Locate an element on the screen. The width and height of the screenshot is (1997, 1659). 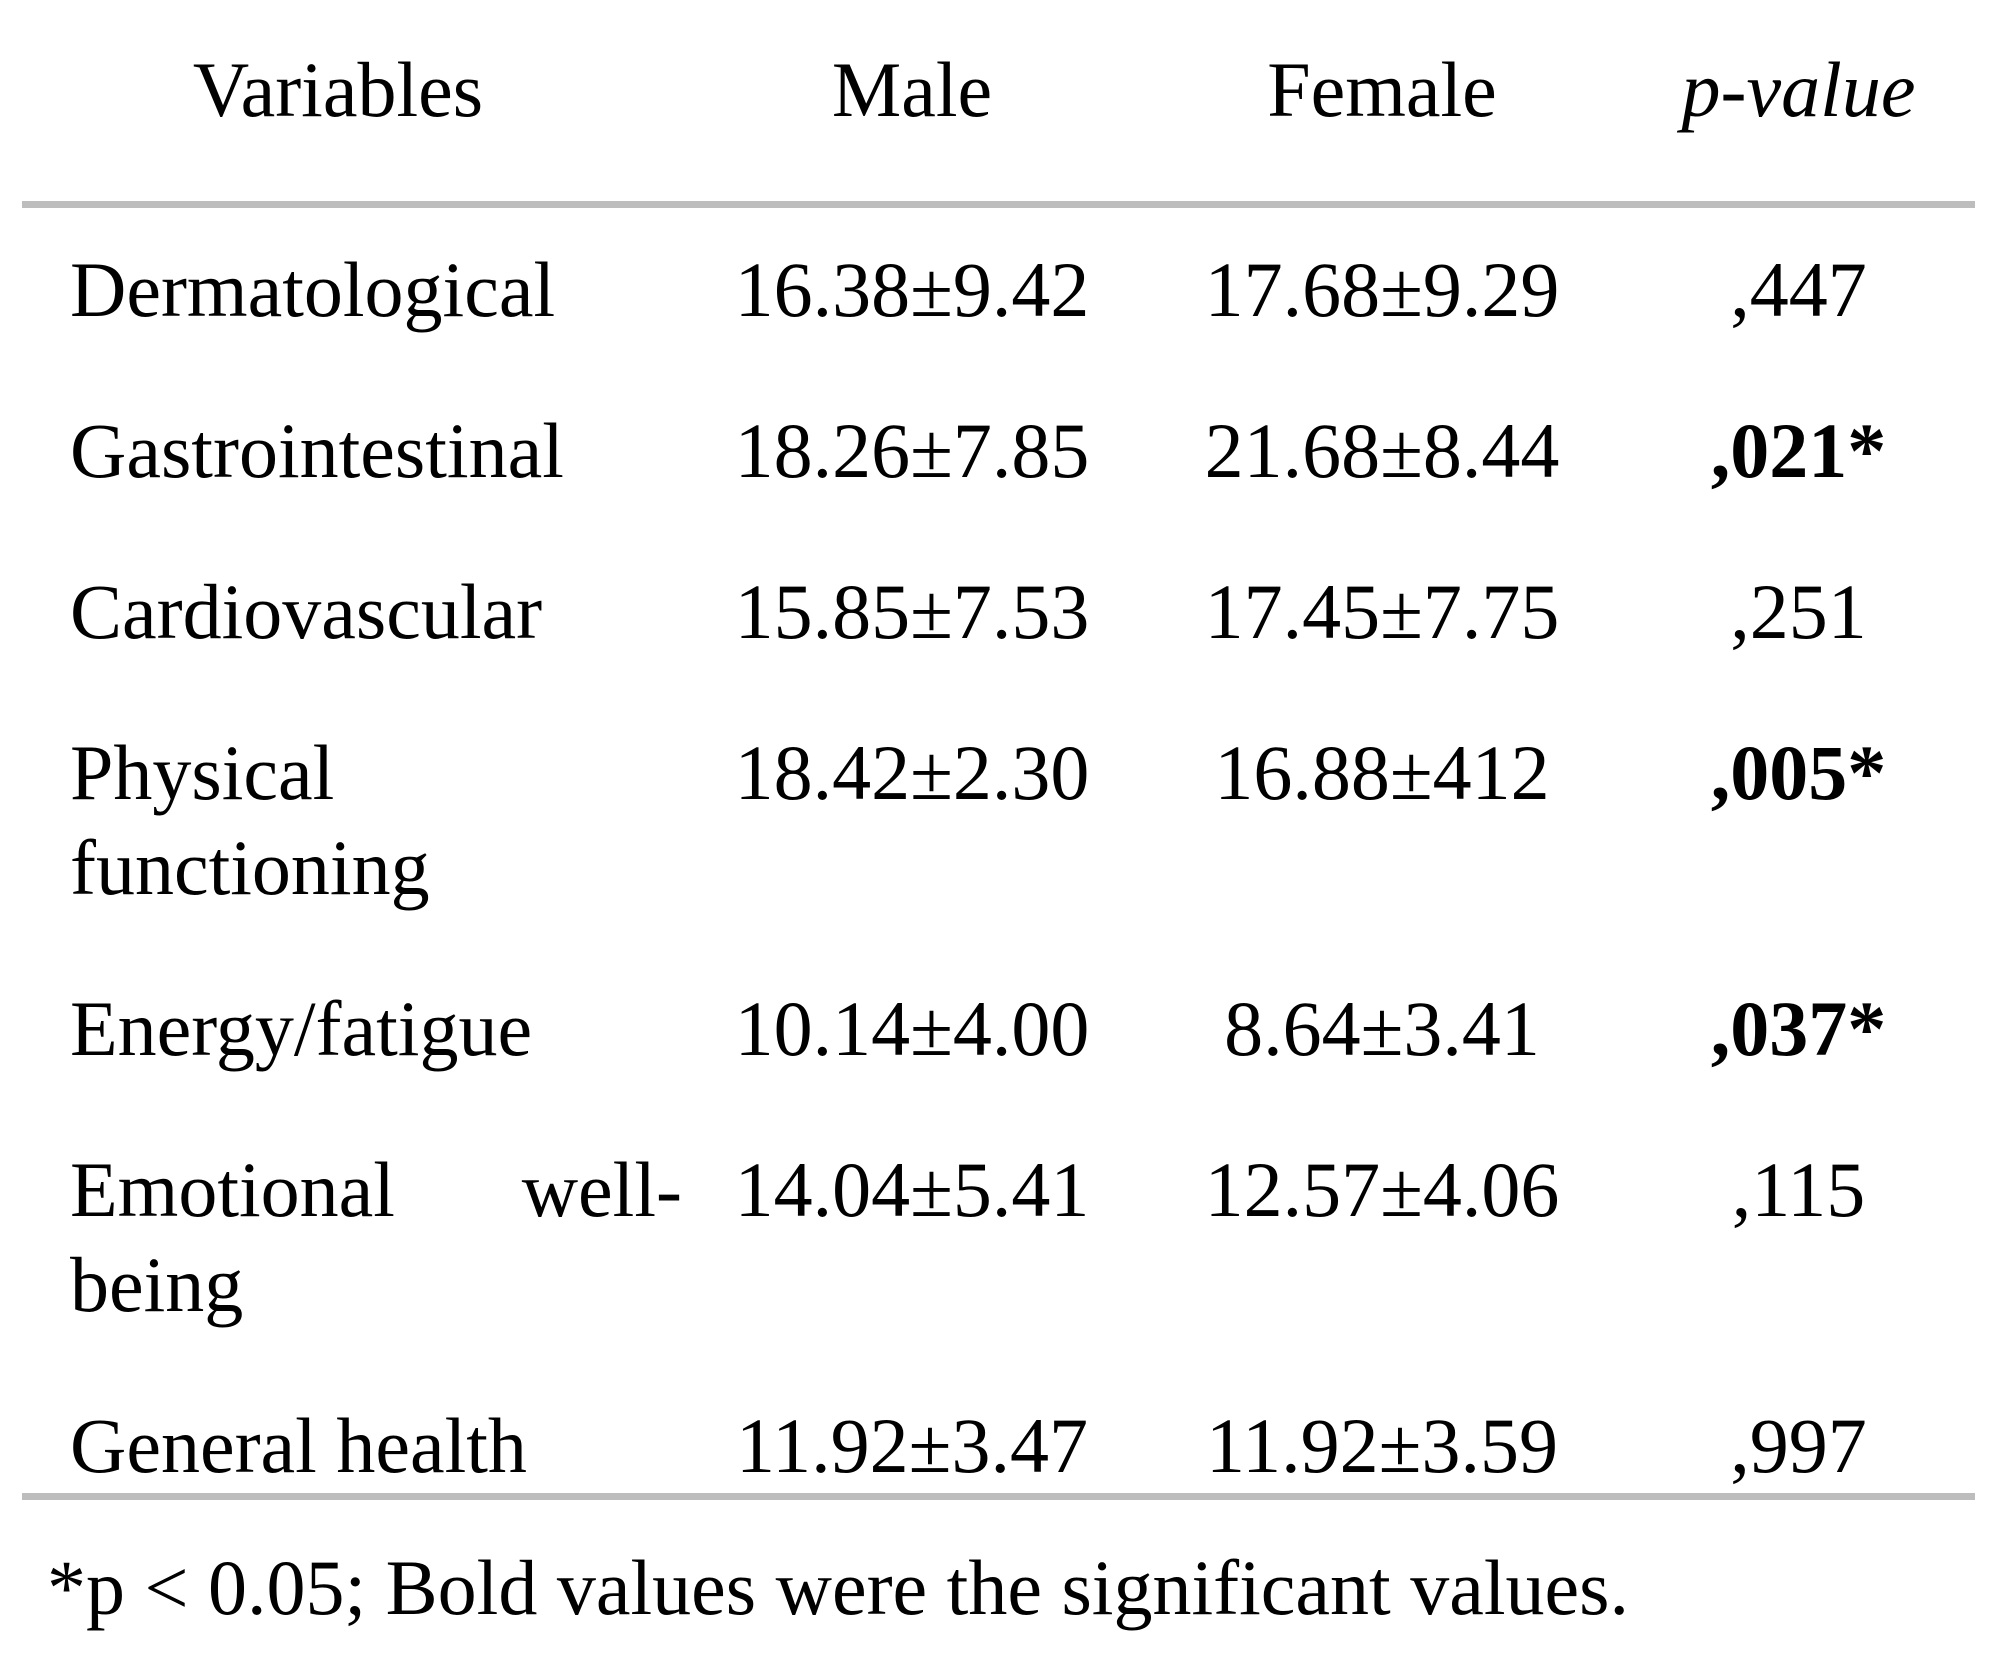
variable-cell: Energy/fatigue is located at coordinates (301, 1028).